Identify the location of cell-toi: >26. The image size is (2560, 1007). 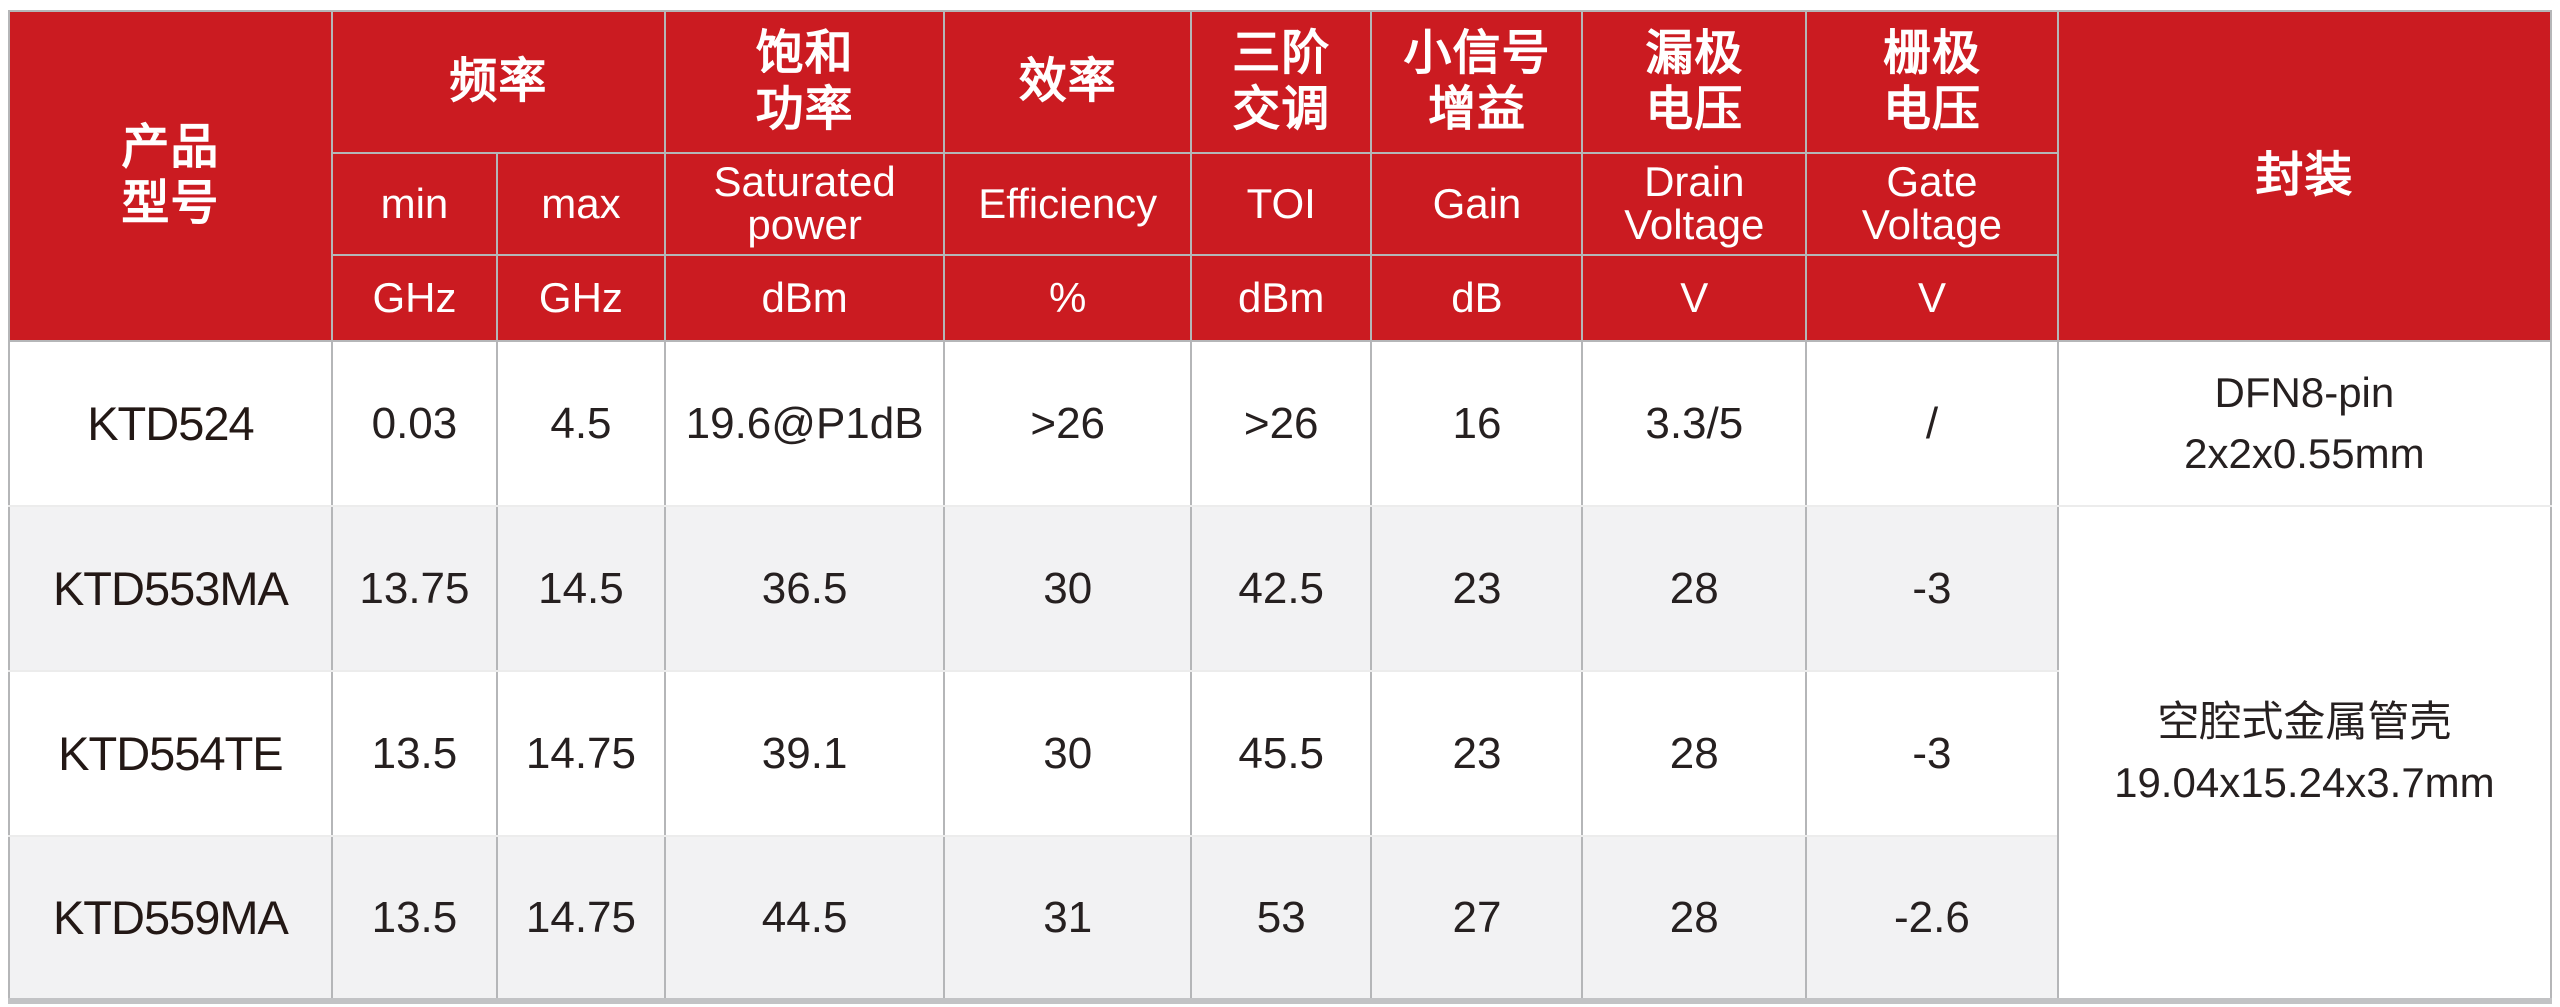
(1281, 423).